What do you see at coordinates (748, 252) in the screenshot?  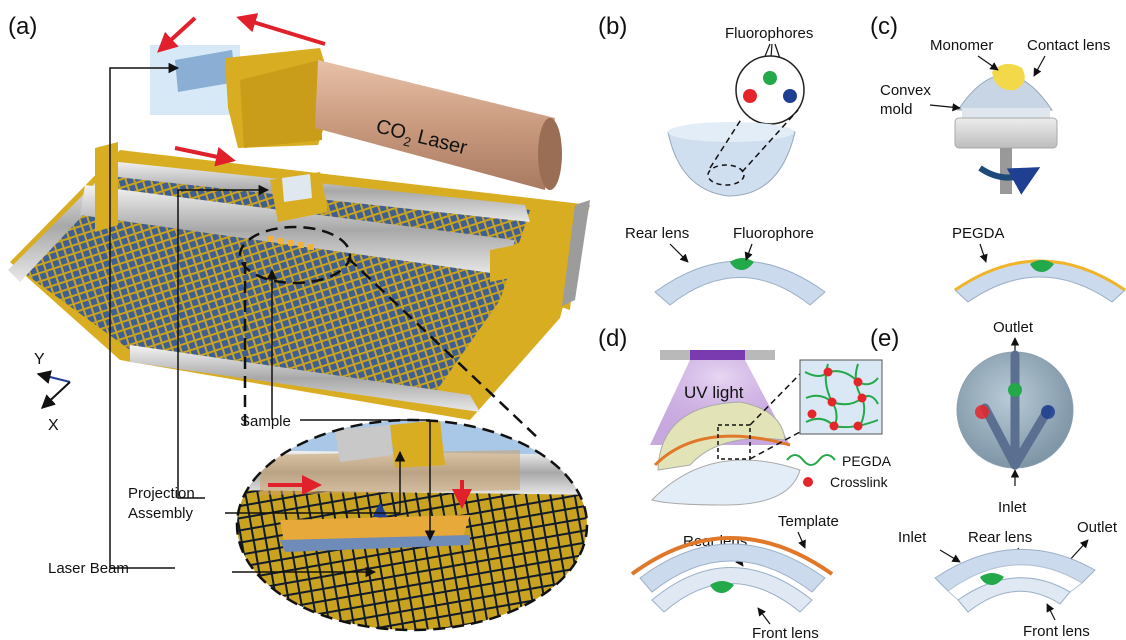 I see `fluorophore-arrow-b` at bounding box center [748, 252].